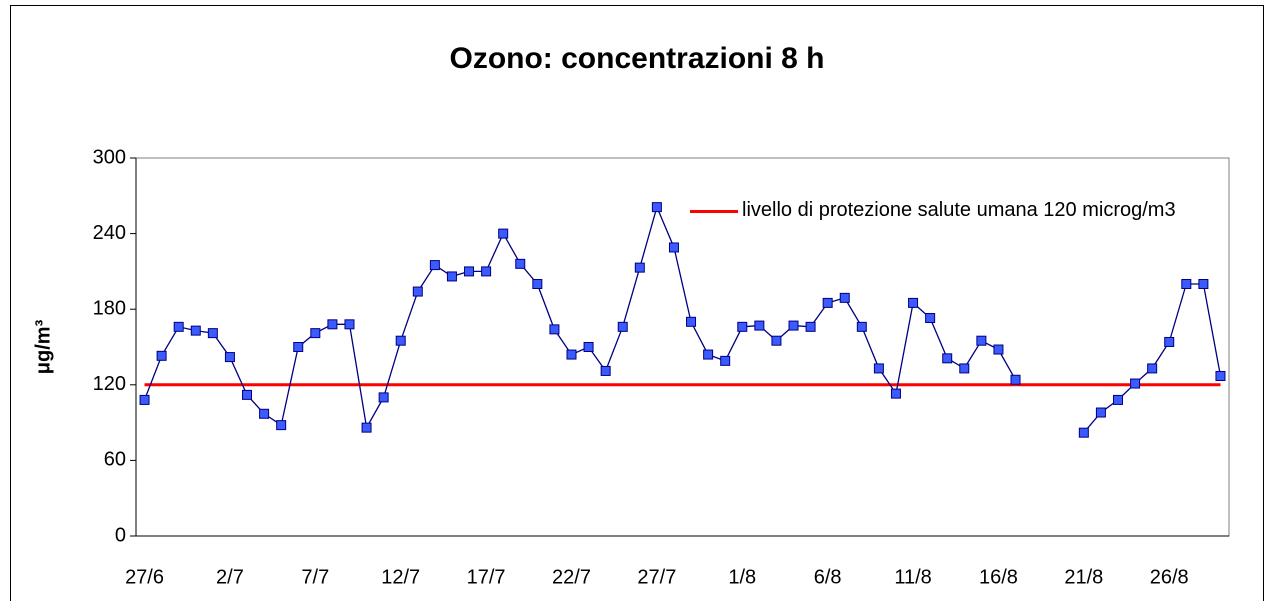 The image size is (1274, 606). Describe the element at coordinates (230, 577) in the screenshot. I see `x-tick-label: 2/7` at that location.